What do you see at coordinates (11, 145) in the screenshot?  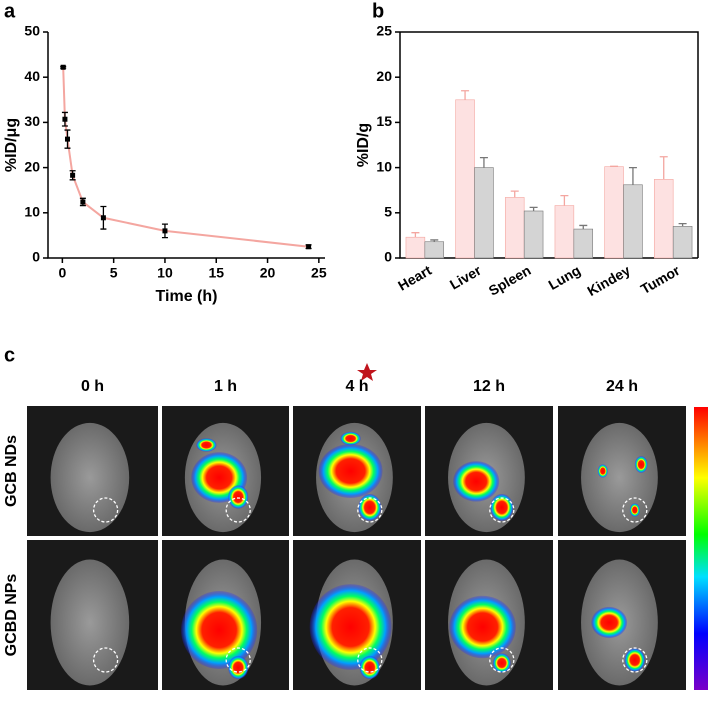 I see `y-axis-title: %ID/μg` at bounding box center [11, 145].